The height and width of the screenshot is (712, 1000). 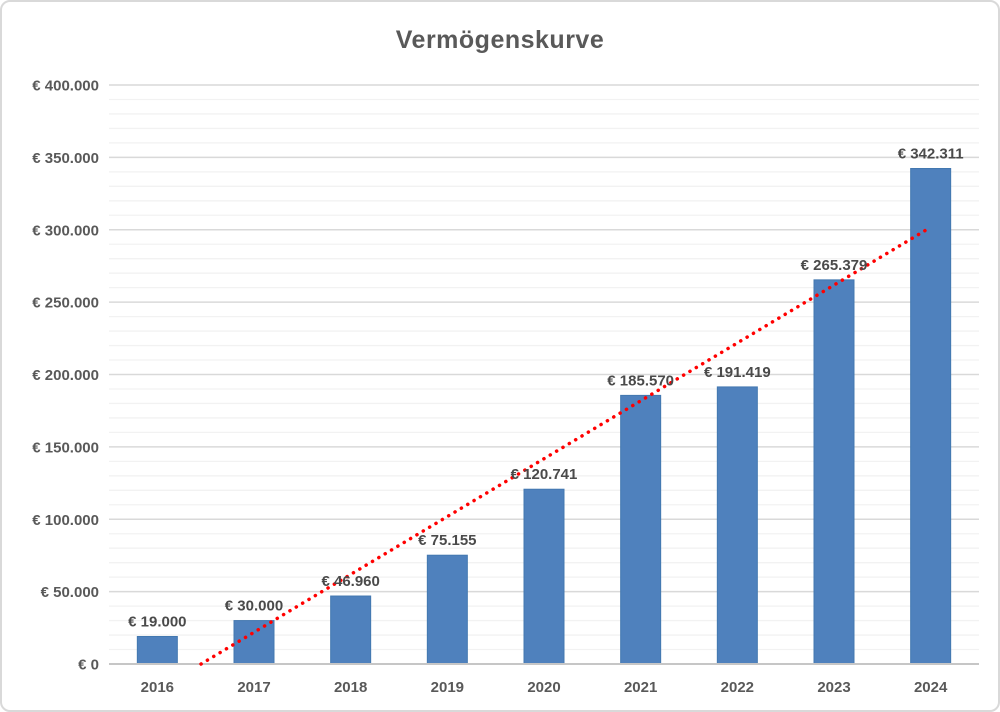 I want to click on bar-2021, so click(x=641, y=529).